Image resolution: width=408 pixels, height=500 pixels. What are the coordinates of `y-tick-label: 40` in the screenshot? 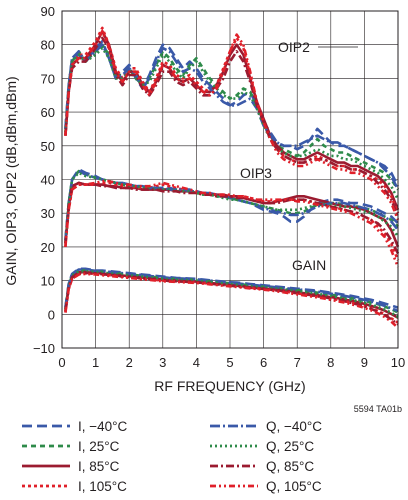 It's located at (48, 180).